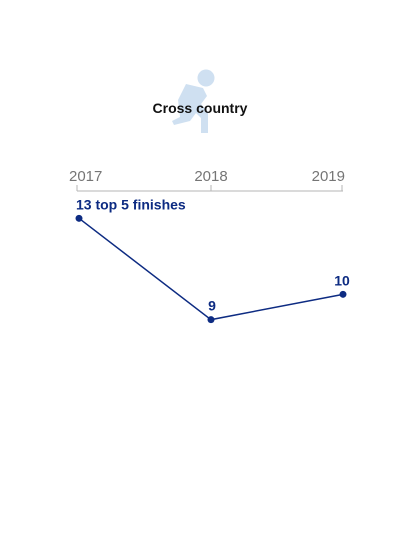 The width and height of the screenshot is (420, 550). What do you see at coordinates (210, 176) in the screenshot?
I see `x-tick-label-2018: 2018` at bounding box center [210, 176].